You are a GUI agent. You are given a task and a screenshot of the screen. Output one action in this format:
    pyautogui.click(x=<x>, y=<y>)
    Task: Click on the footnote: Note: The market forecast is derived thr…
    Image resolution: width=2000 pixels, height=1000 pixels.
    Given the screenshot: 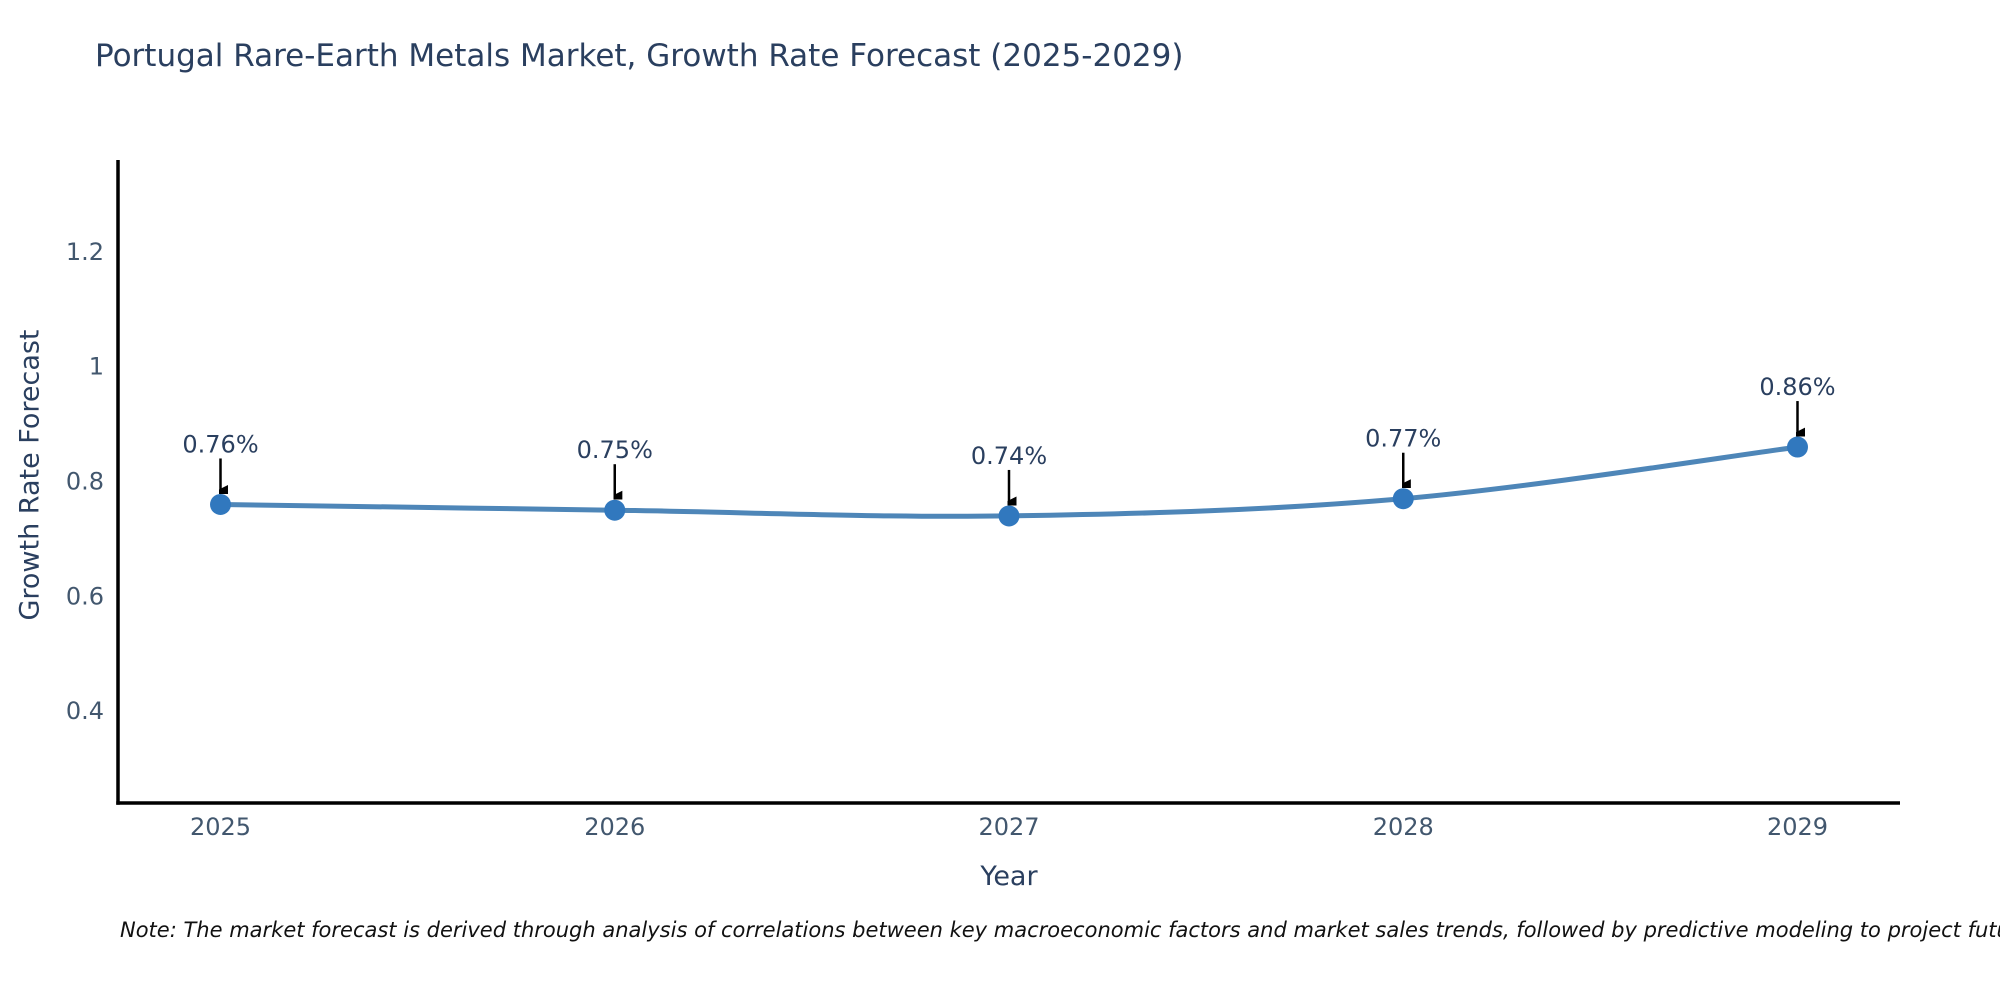 What is the action you would take?
    pyautogui.click(x=1060, y=930)
    